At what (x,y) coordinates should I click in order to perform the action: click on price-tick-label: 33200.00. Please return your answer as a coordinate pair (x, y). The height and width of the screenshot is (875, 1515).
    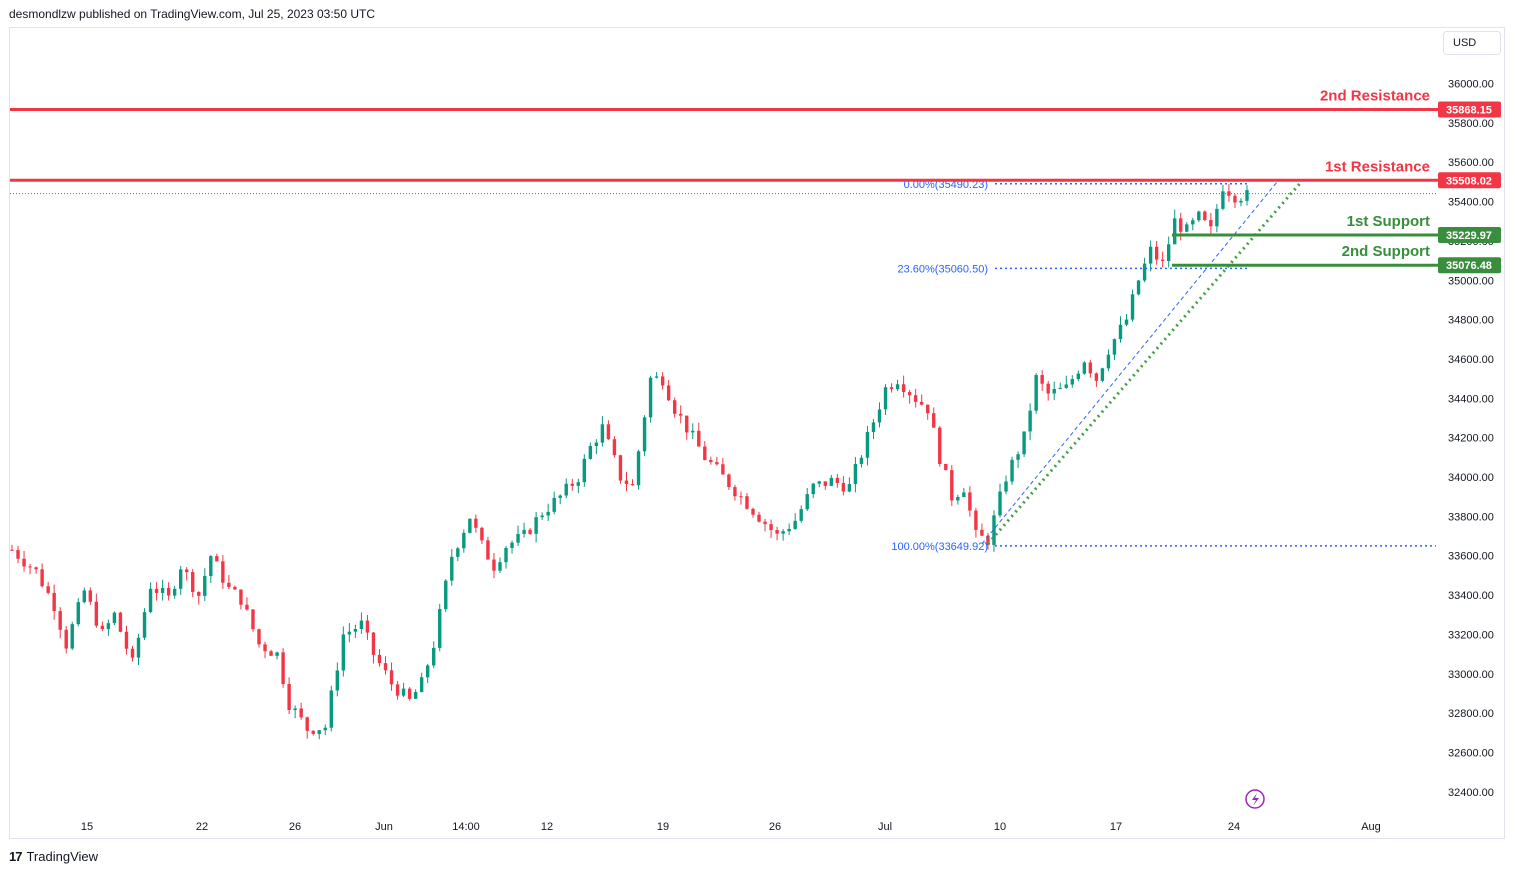
    Looking at the image, I should click on (1471, 635).